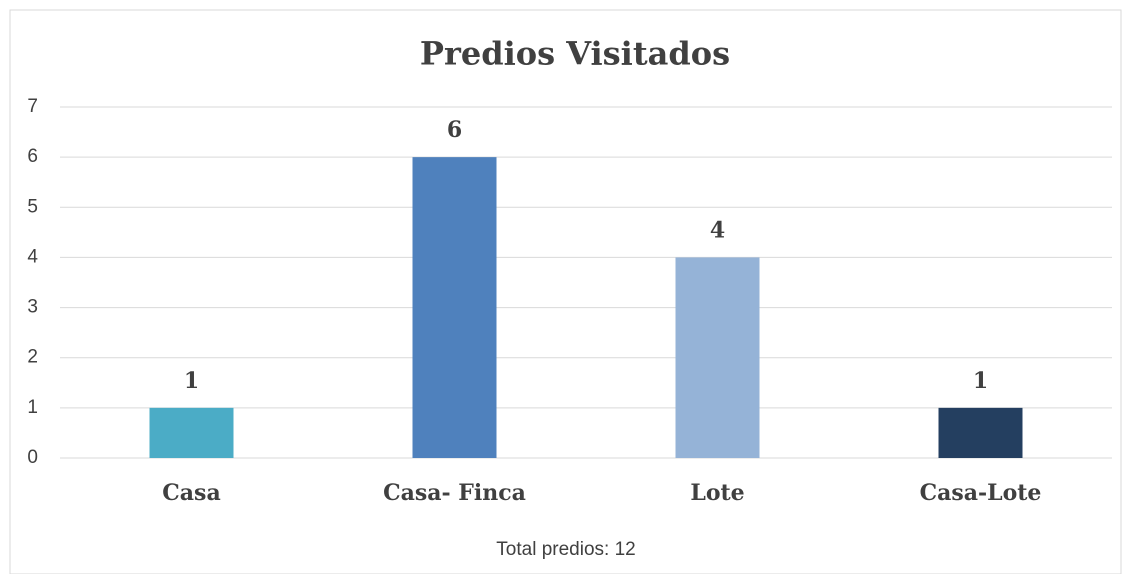  Describe the element at coordinates (575, 54) in the screenshot. I see `chart-title: Predios Visitados` at that location.